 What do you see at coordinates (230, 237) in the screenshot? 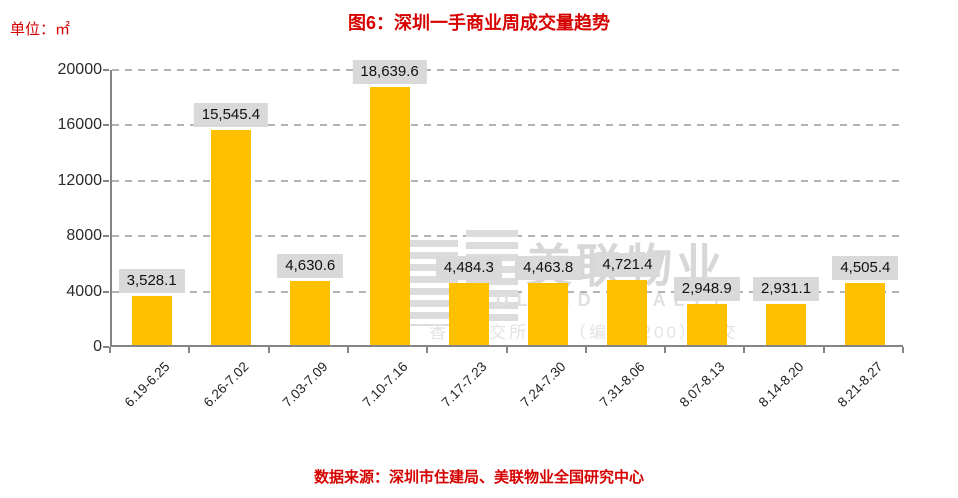
I see `bar-6.26-7.02` at bounding box center [230, 237].